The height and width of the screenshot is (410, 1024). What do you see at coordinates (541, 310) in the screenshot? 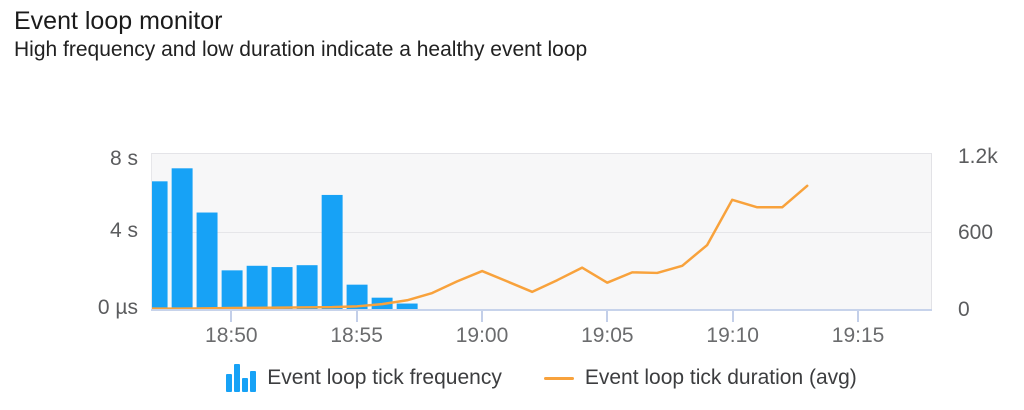
I see `x-axis-line` at bounding box center [541, 310].